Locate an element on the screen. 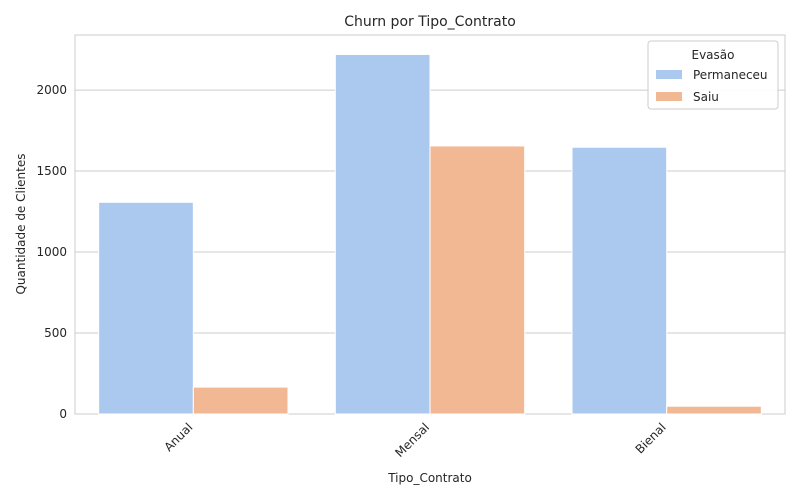 Image resolution: width=800 pixels, height=500 pixels. y-tick-label-0: 0 is located at coordinates (63, 414).